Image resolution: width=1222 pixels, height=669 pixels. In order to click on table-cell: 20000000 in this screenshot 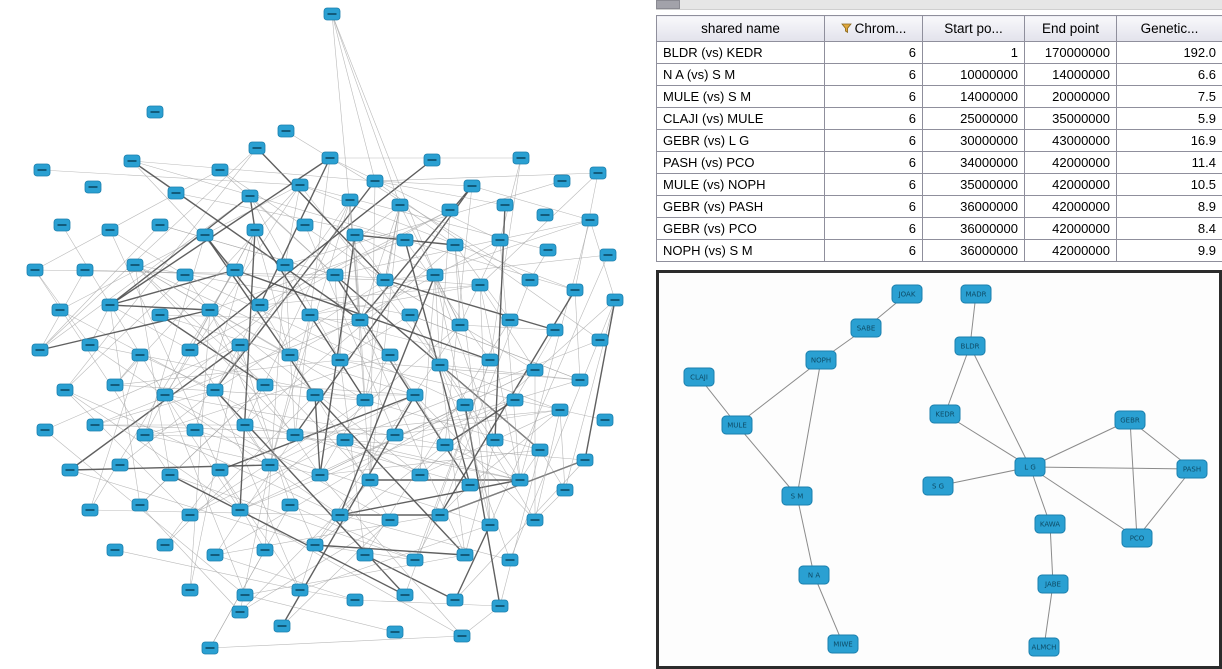, I will do `click(1070, 96)`.